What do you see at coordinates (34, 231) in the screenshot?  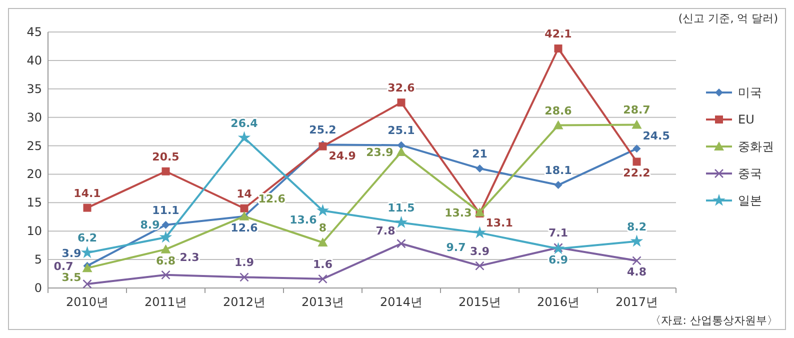 I see `y-tick-label: 10` at bounding box center [34, 231].